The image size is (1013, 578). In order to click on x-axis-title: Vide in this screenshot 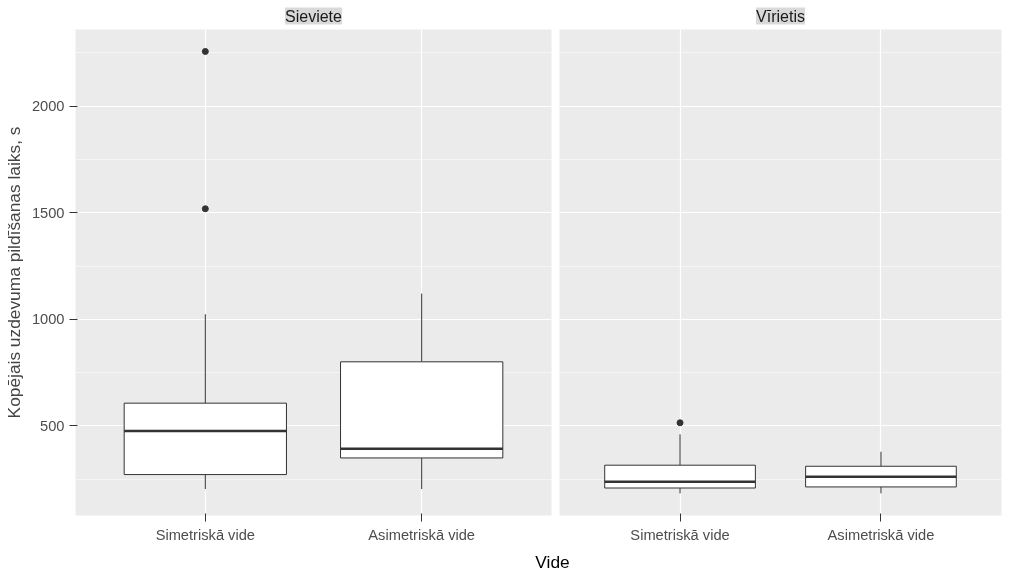, I will do `click(552, 562)`.